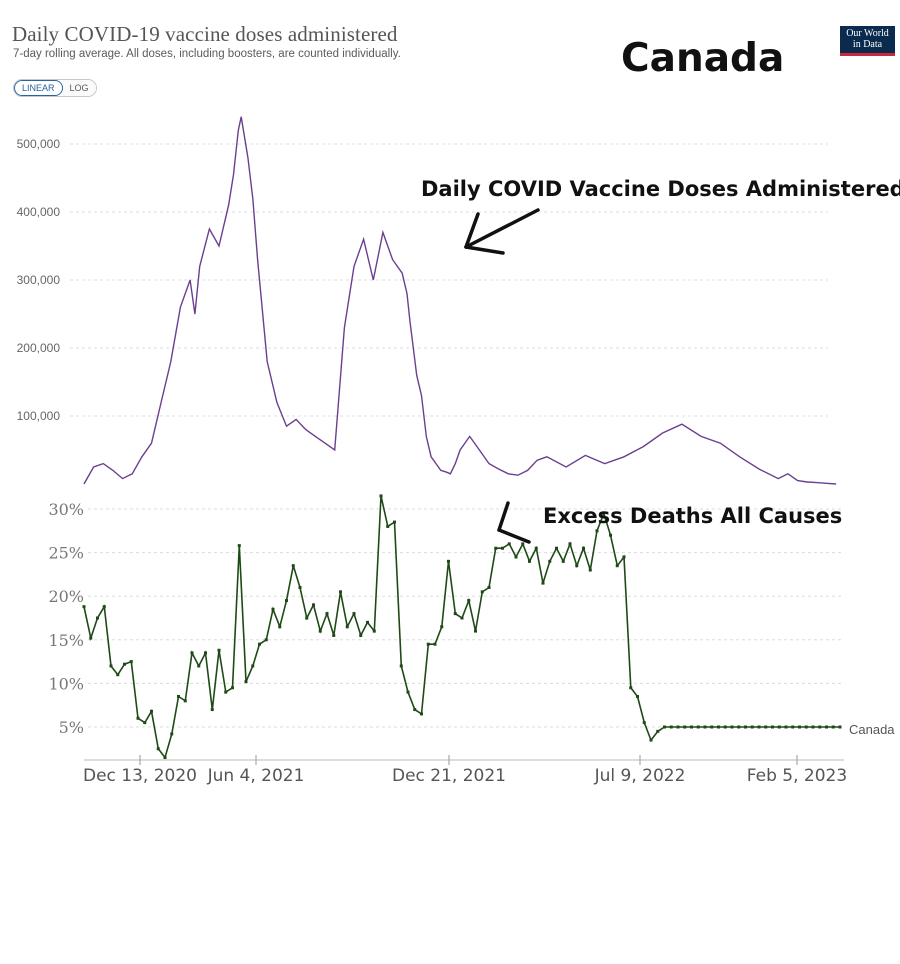 The width and height of the screenshot is (900, 964). I want to click on x-tick-label: Dec 21, 2021, so click(449, 776).